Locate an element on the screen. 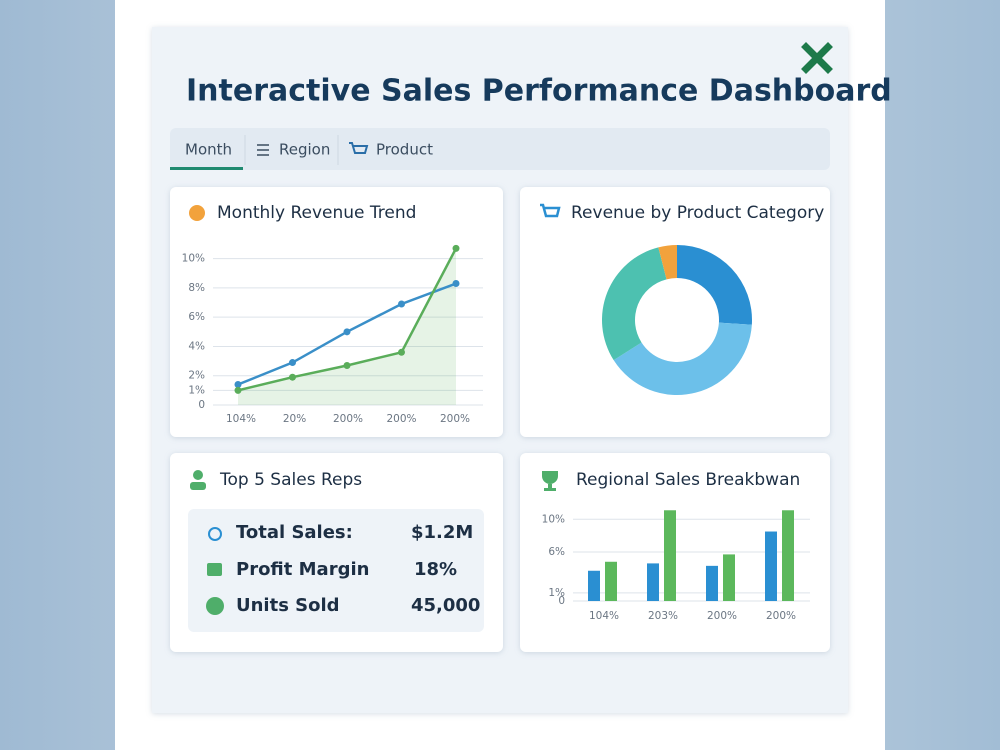 Image resolution: width=1000 pixels, height=754 pixels. card-title: Top 5 Sales Reps is located at coordinates (290, 480).